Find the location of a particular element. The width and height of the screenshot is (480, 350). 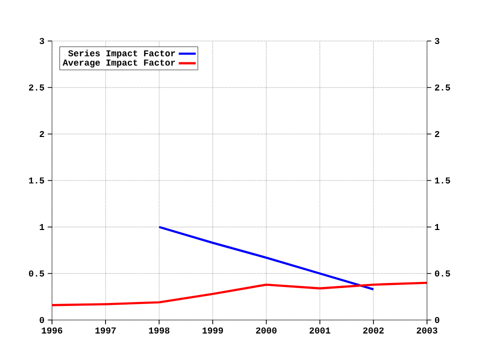

y-tick-label: 2.5 is located at coordinates (36, 87).